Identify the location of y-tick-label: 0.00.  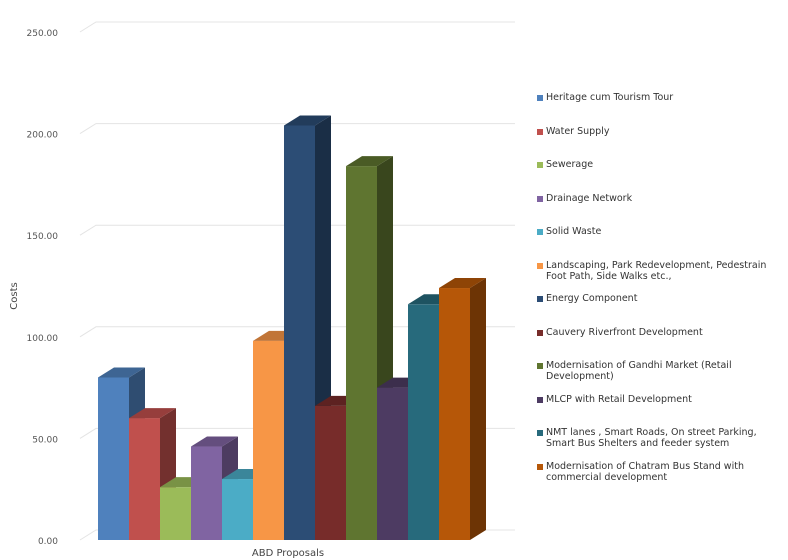
(48, 542).